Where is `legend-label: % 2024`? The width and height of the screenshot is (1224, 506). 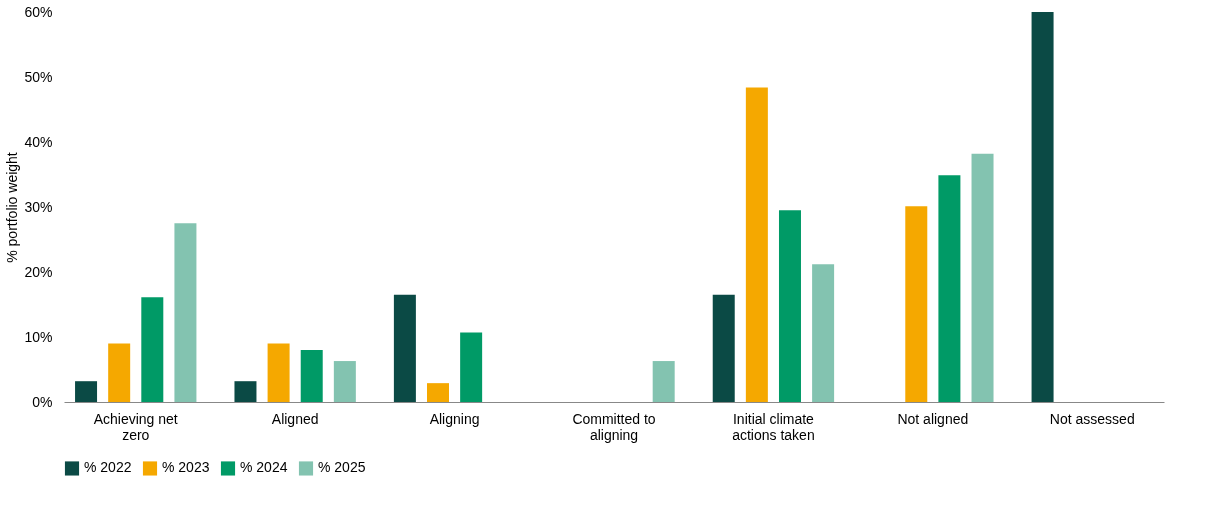 legend-label: % 2024 is located at coordinates (264, 467).